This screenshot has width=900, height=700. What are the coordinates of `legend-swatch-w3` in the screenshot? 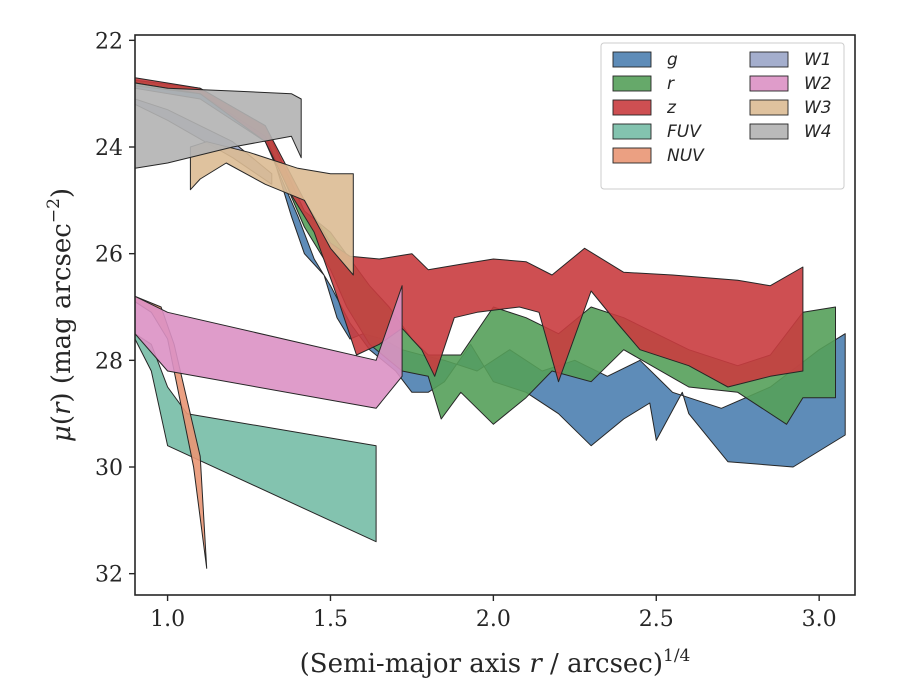 It's located at (769, 107).